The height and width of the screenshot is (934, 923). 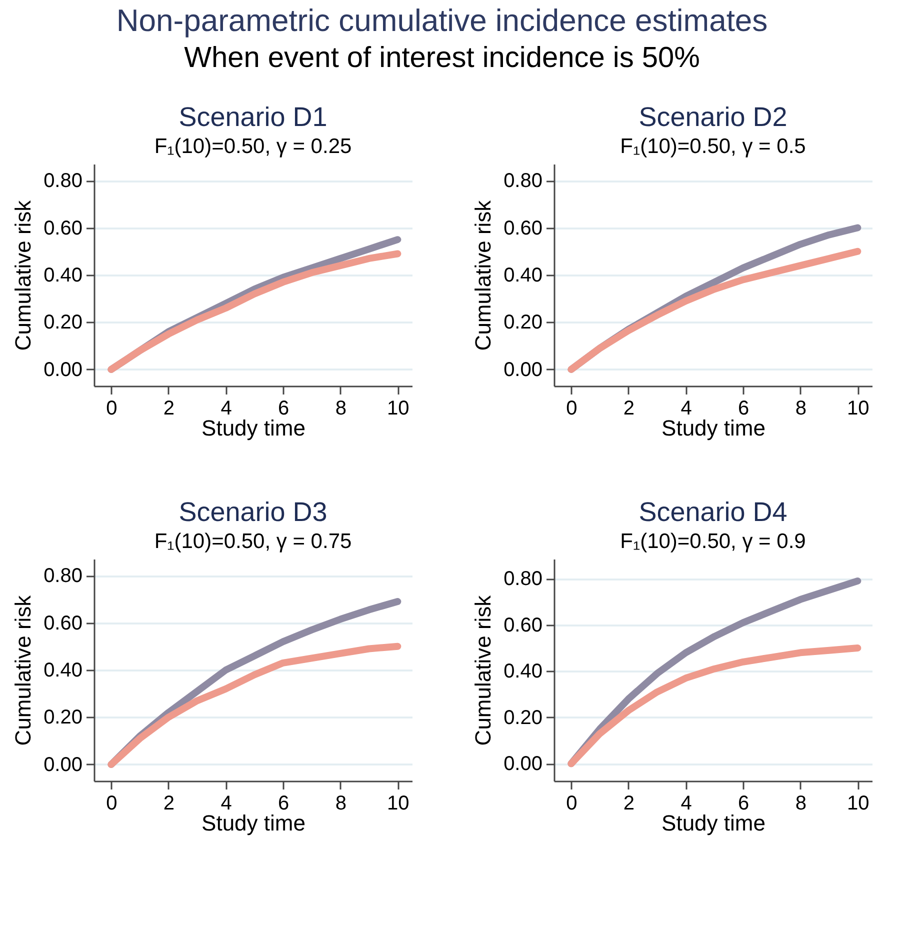 I want to click on text: When event of interest incidence is 50%, so click(x=442, y=58).